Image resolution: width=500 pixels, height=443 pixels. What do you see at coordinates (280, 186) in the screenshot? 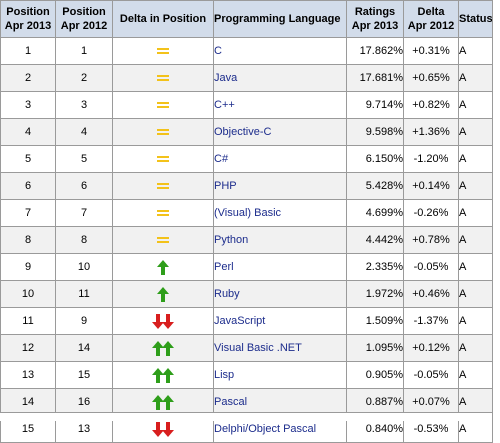
I see `language-cell: PHP` at bounding box center [280, 186].